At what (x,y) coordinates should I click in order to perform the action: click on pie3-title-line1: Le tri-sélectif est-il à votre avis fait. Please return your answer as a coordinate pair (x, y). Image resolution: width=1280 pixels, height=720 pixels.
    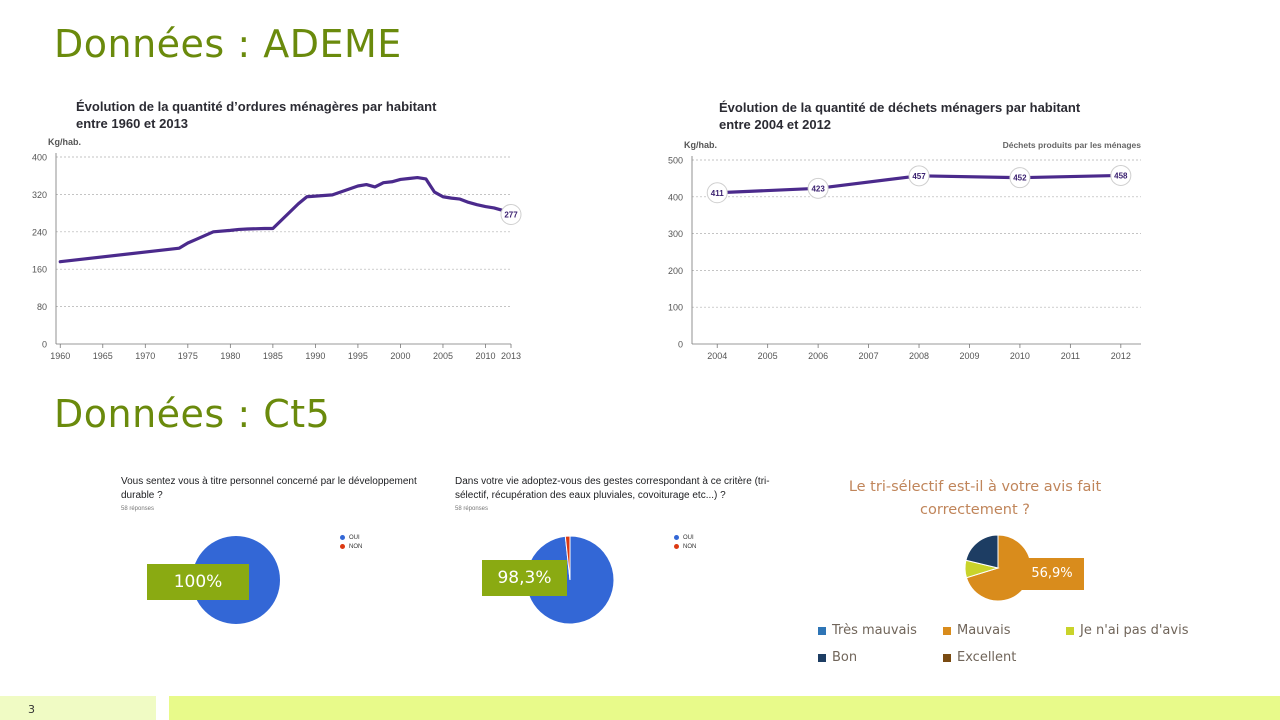
    Looking at the image, I should click on (975, 487).